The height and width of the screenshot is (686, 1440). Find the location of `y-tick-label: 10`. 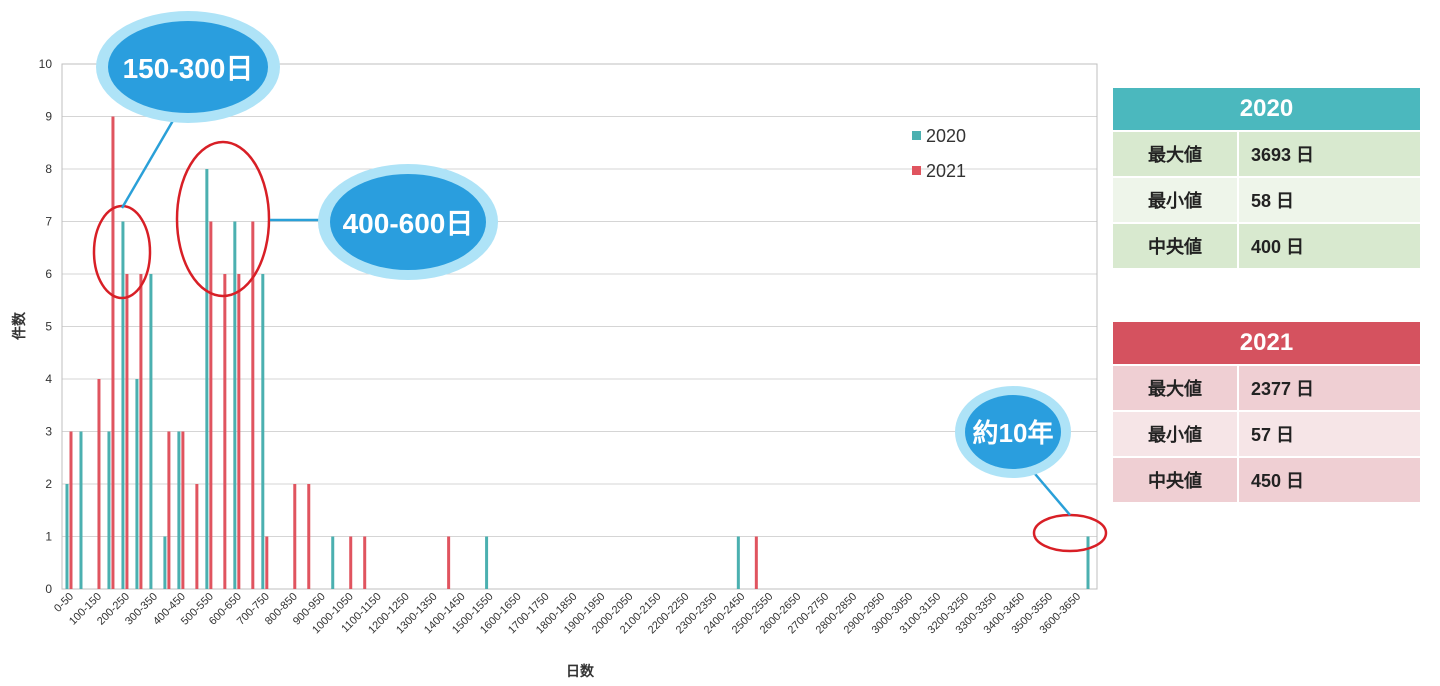

y-tick-label: 10 is located at coordinates (46, 64).